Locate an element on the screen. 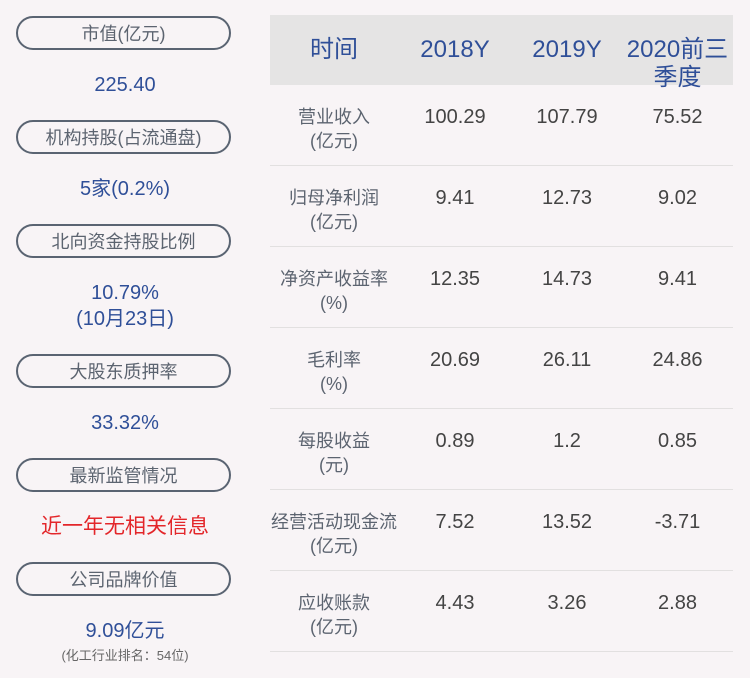  northbound-ratio-date: (10月23日) is located at coordinates (125, 319).